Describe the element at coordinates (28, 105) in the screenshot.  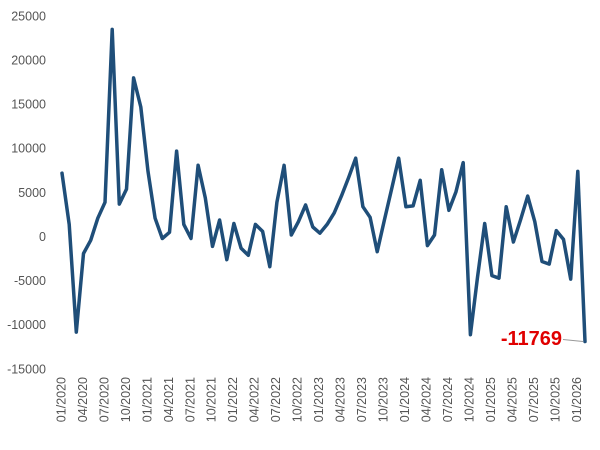
I see `y-tick-label: 15000` at that location.